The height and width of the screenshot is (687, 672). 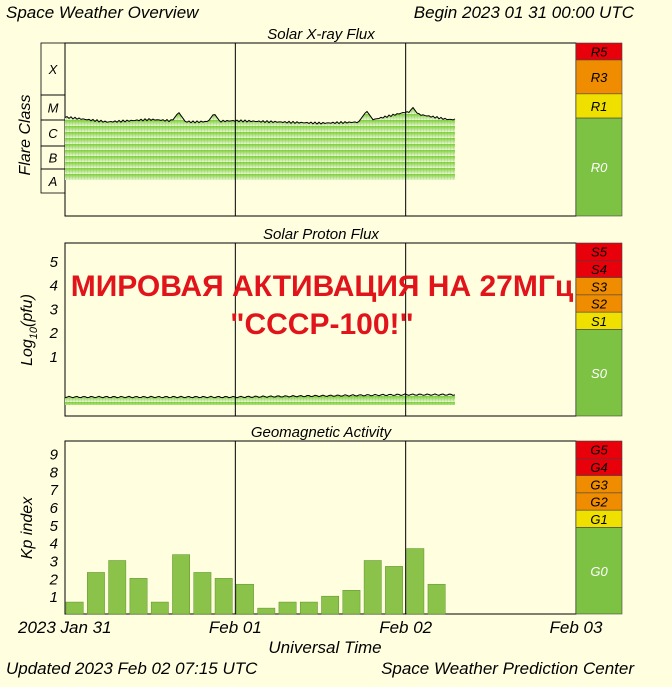 I want to click on overlay-line-2: "СССР-100!", so click(x=322, y=324).